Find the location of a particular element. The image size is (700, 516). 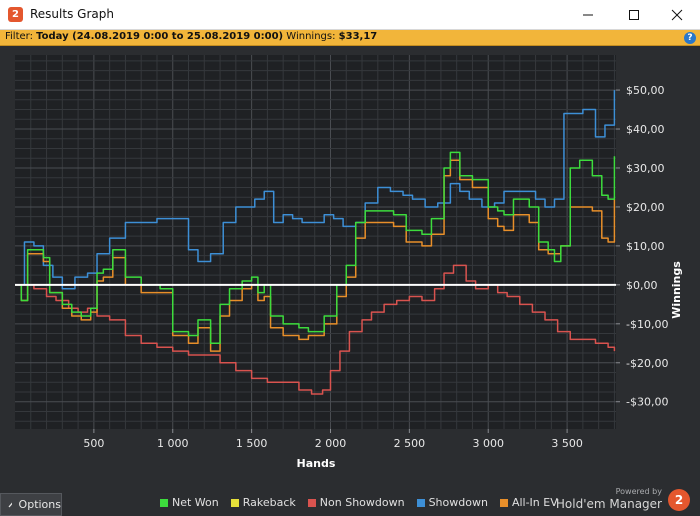

options-label: Options is located at coordinates (39, 504).